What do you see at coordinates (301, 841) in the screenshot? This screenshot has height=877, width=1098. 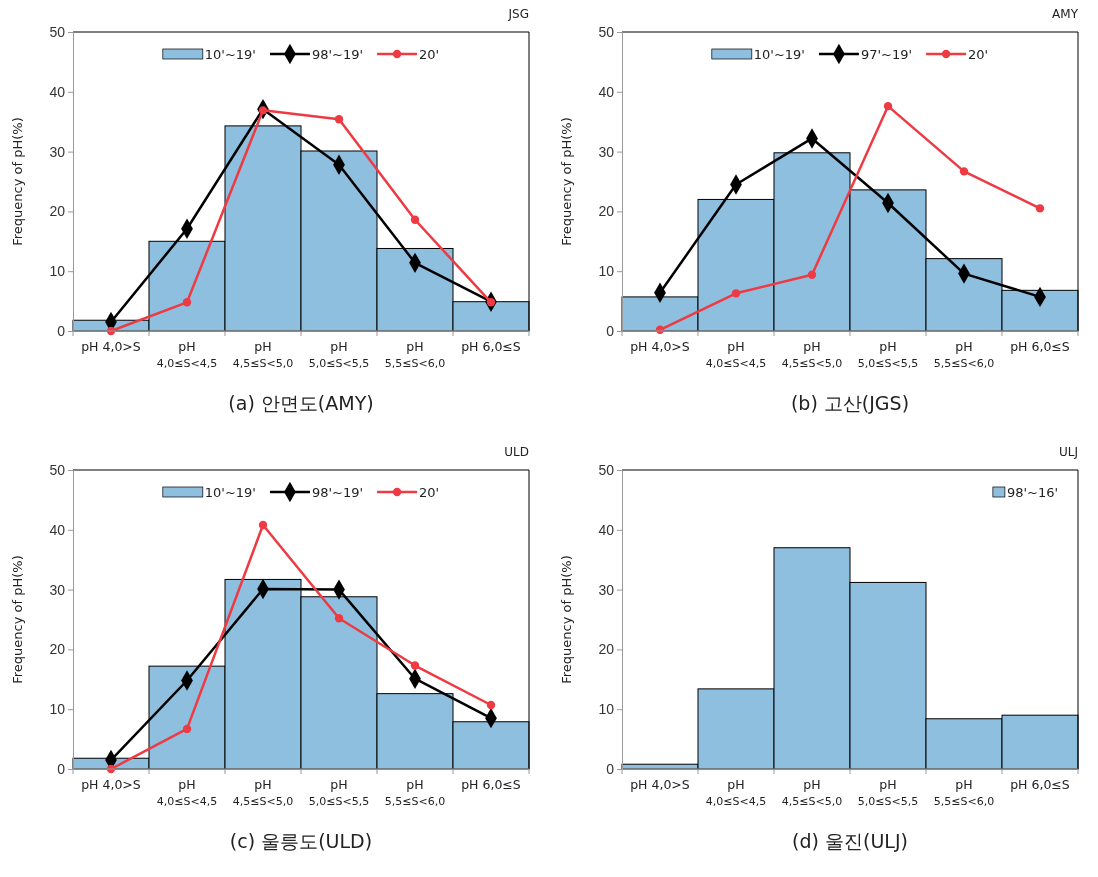 I see `text: (c) 울릉도(ULD)` at bounding box center [301, 841].